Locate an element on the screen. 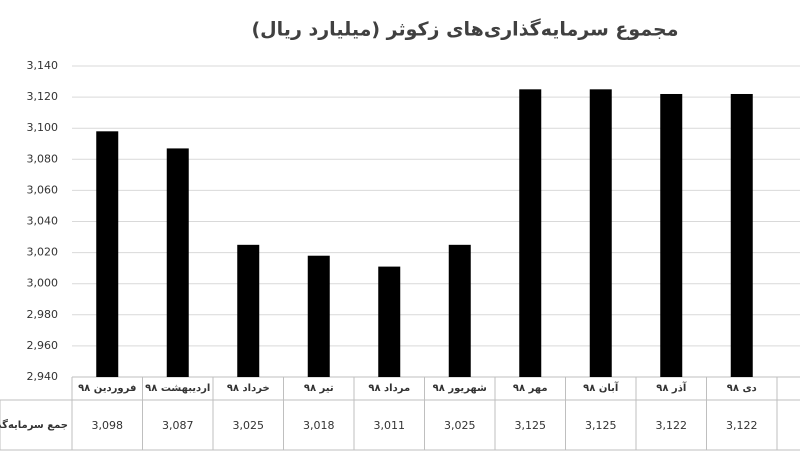 Image resolution: width=800 pixels, height=458 pixels. x-tick-label: آذر ۹۸ is located at coordinates (671, 387).